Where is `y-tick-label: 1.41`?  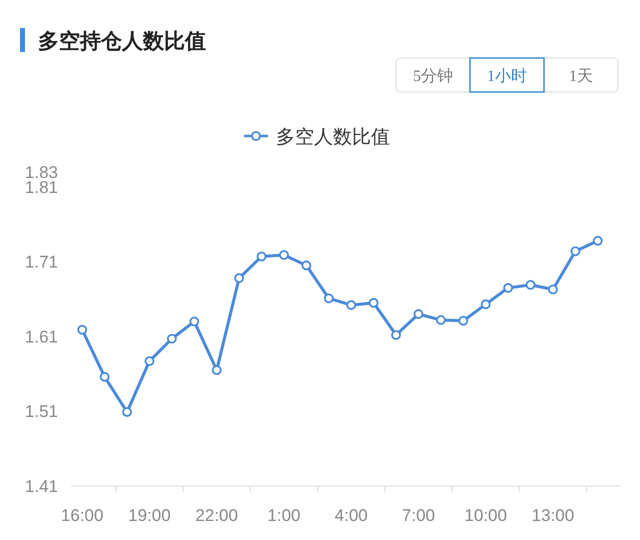 y-tick-label: 1.41 is located at coordinates (41, 486).